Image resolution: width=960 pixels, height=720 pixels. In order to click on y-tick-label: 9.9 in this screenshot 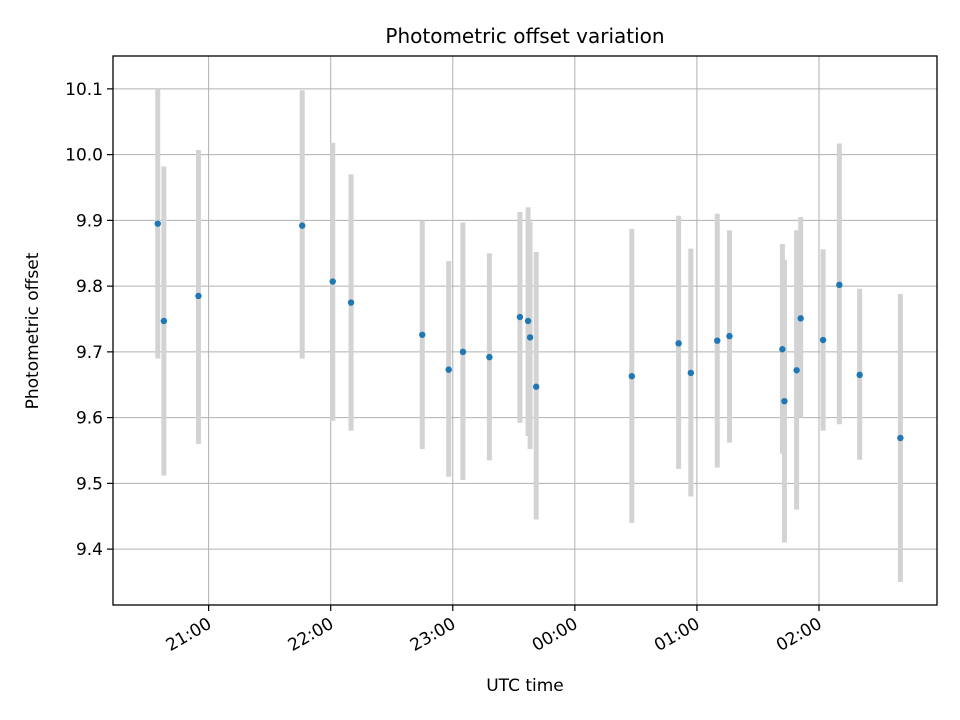, I will do `click(89, 221)`.